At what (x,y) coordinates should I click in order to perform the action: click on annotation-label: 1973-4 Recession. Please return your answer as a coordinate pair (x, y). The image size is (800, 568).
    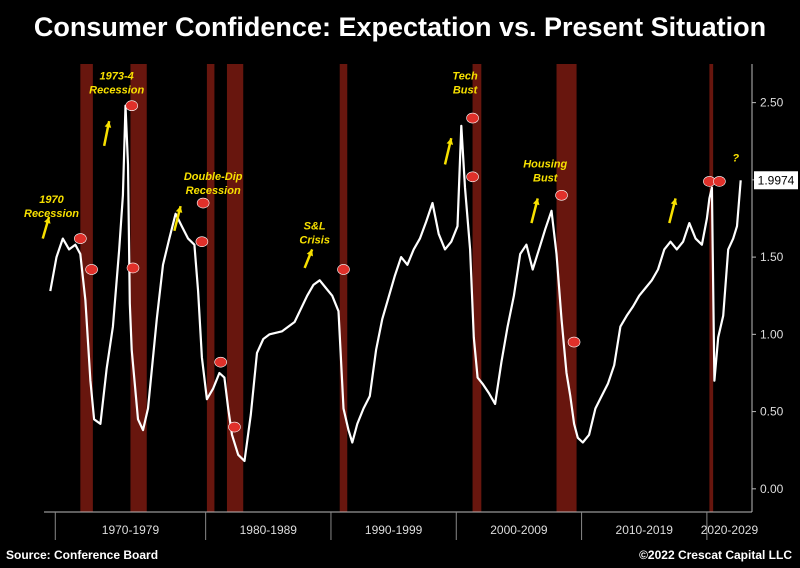
    Looking at the image, I should click on (116, 83).